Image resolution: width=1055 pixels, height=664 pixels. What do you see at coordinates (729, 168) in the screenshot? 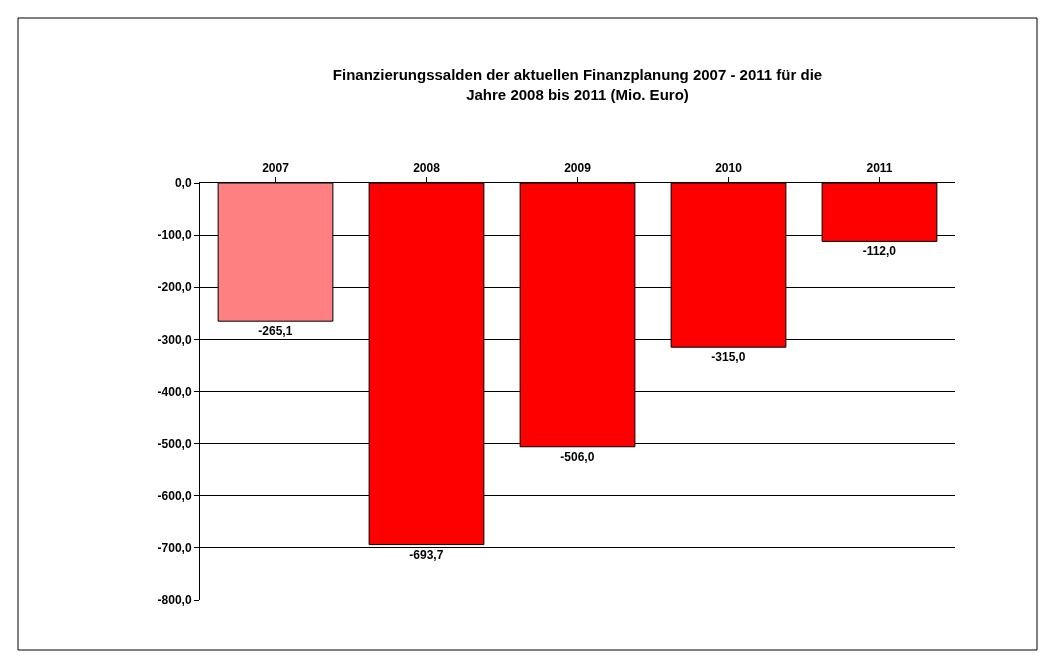
I see `x-tick-label: 2010` at bounding box center [729, 168].